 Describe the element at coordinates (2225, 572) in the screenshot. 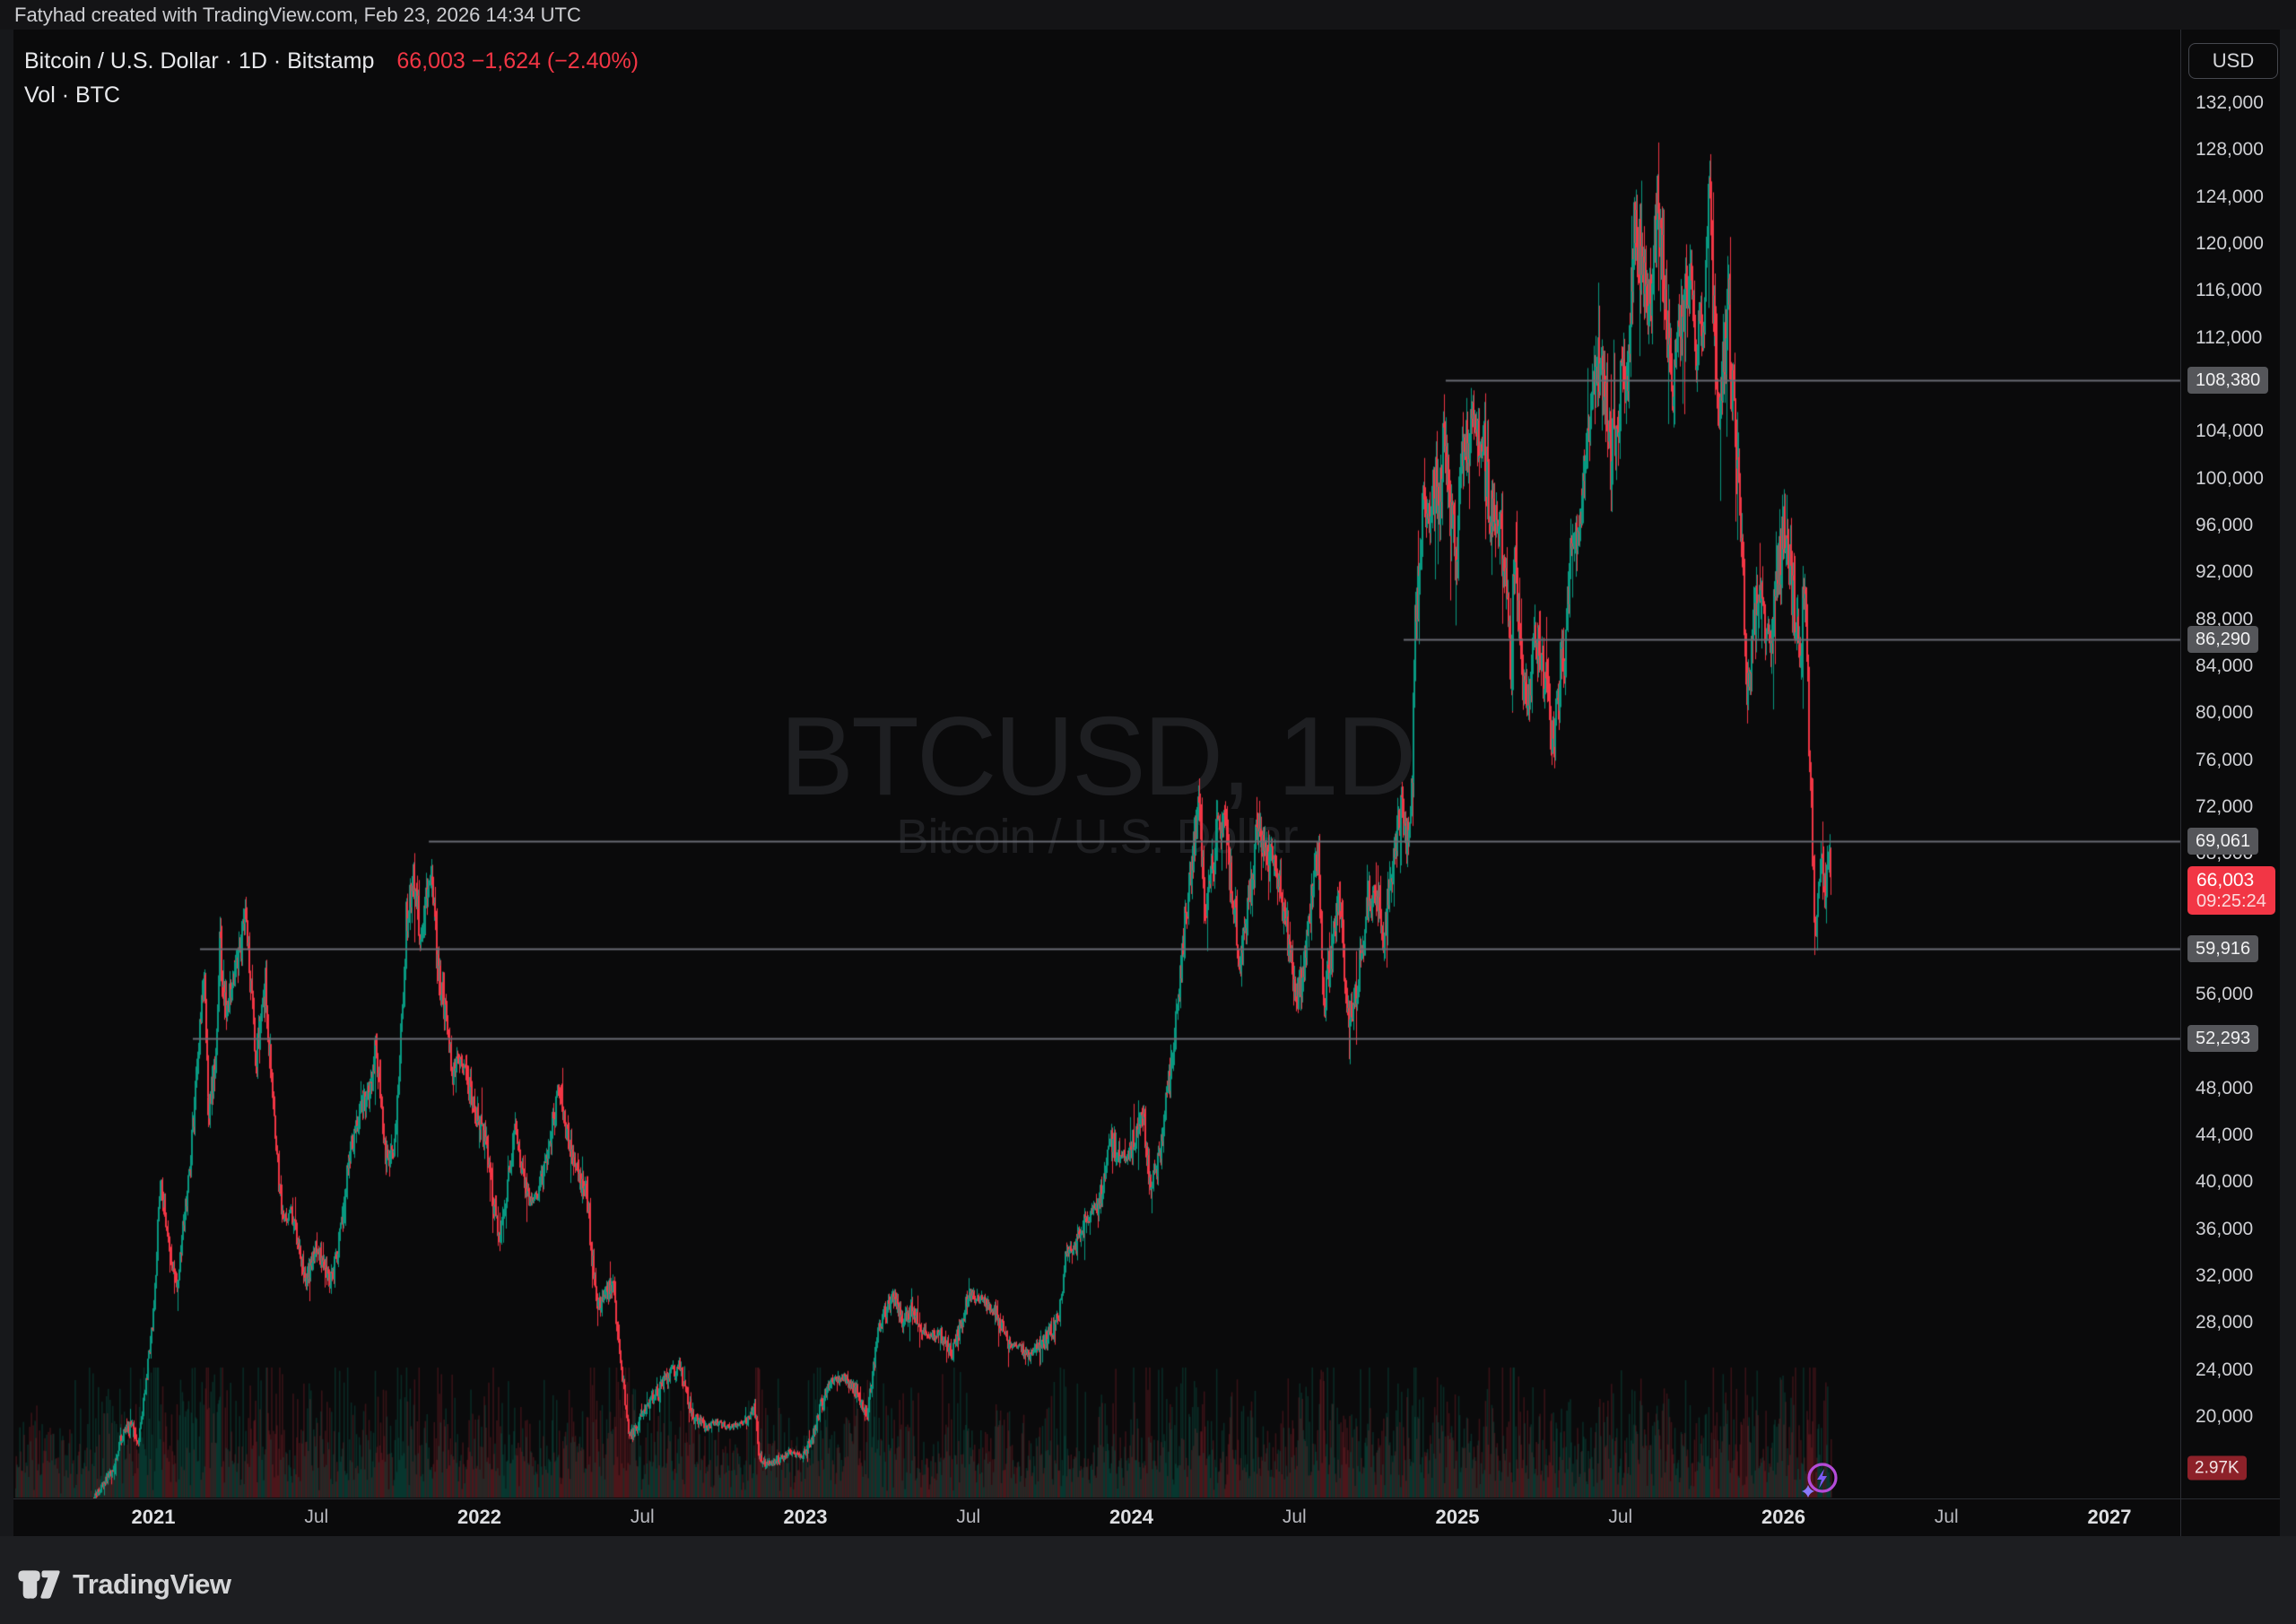

I see `price-axis-tick: 92,000` at that location.